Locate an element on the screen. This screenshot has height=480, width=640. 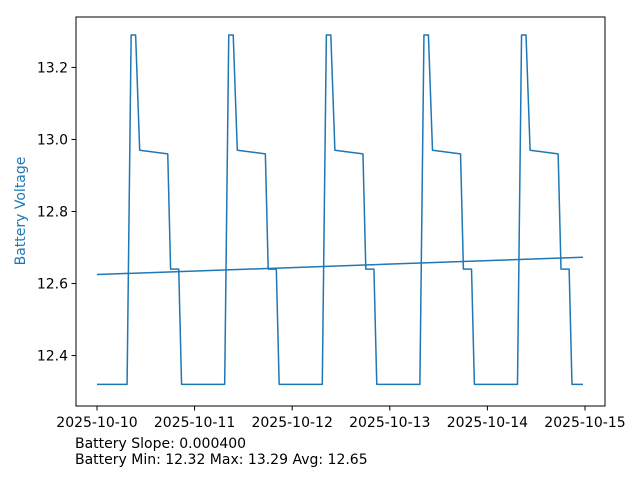
x-tick-label: 2025-10-14 is located at coordinates (487, 423).